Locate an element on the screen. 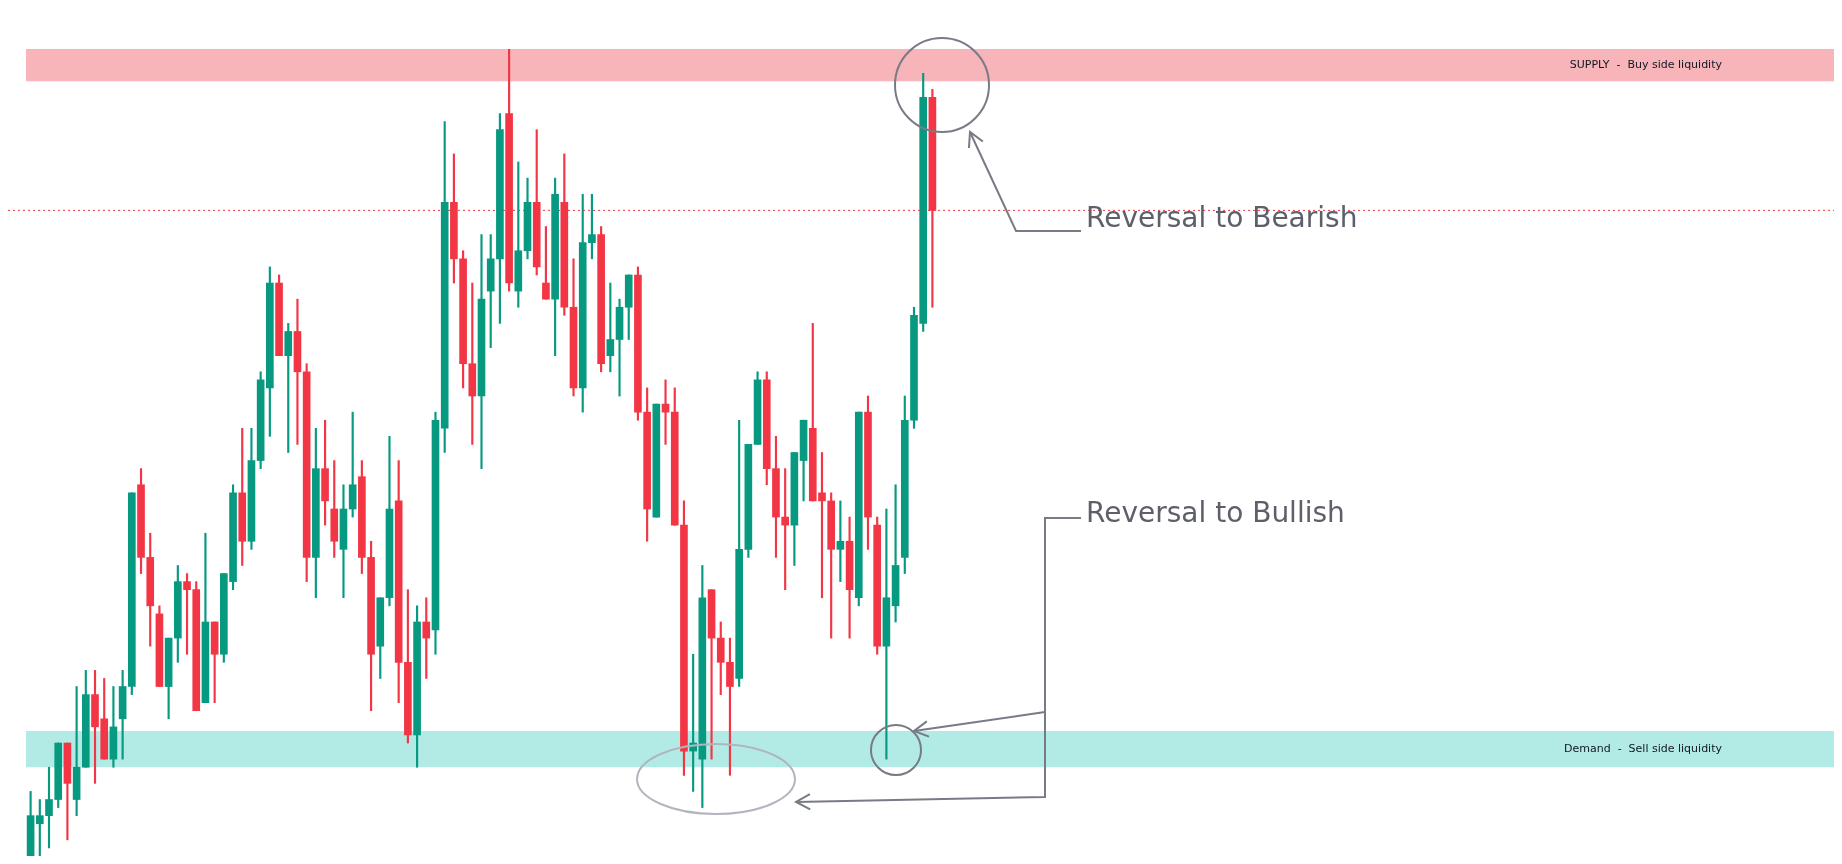  band-label: Demand - Sell side liquidity is located at coordinates (1643, 748).